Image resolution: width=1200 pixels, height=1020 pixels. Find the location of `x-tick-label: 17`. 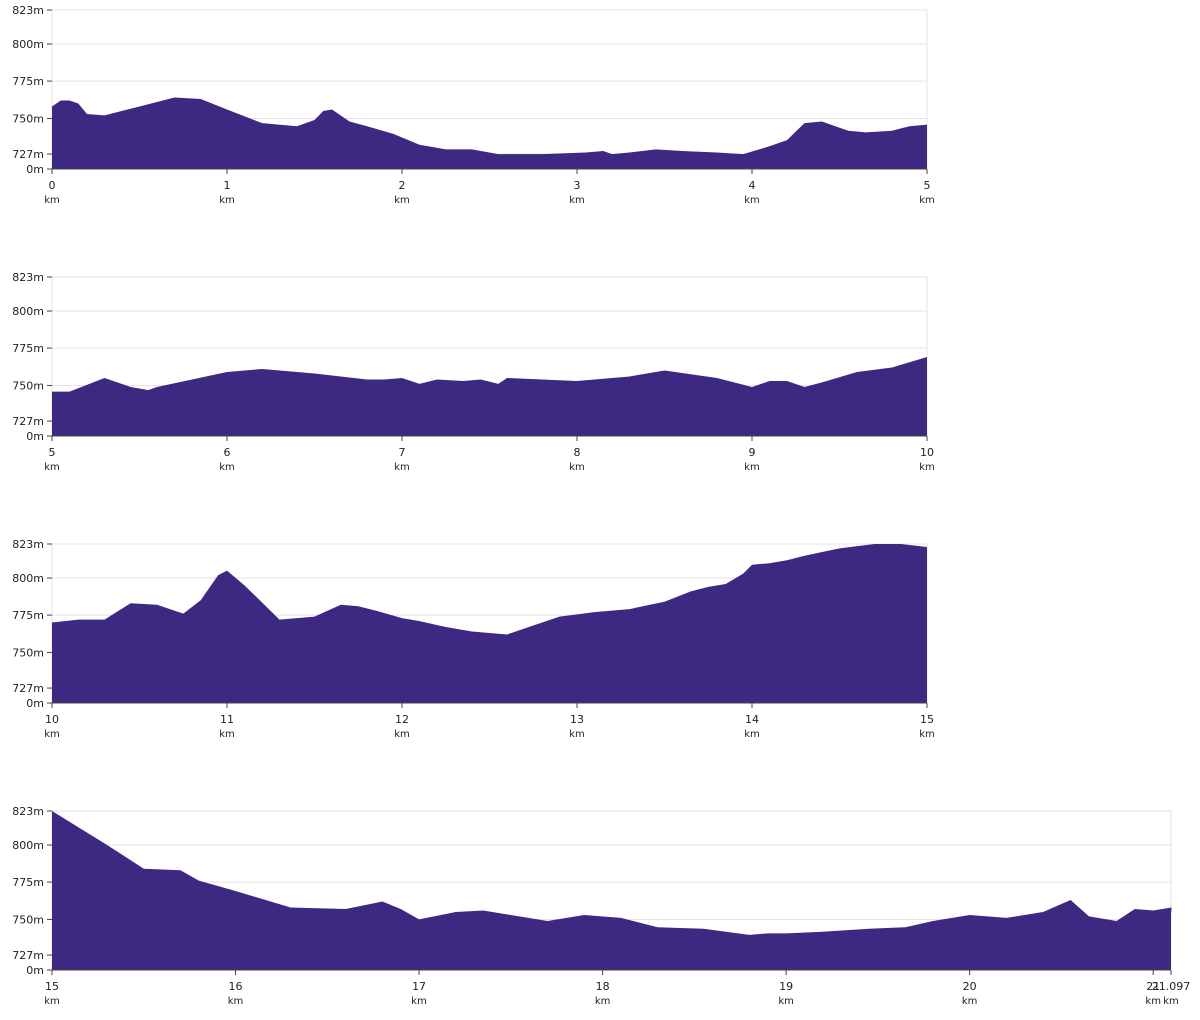

x-tick-label: 17 is located at coordinates (419, 986).